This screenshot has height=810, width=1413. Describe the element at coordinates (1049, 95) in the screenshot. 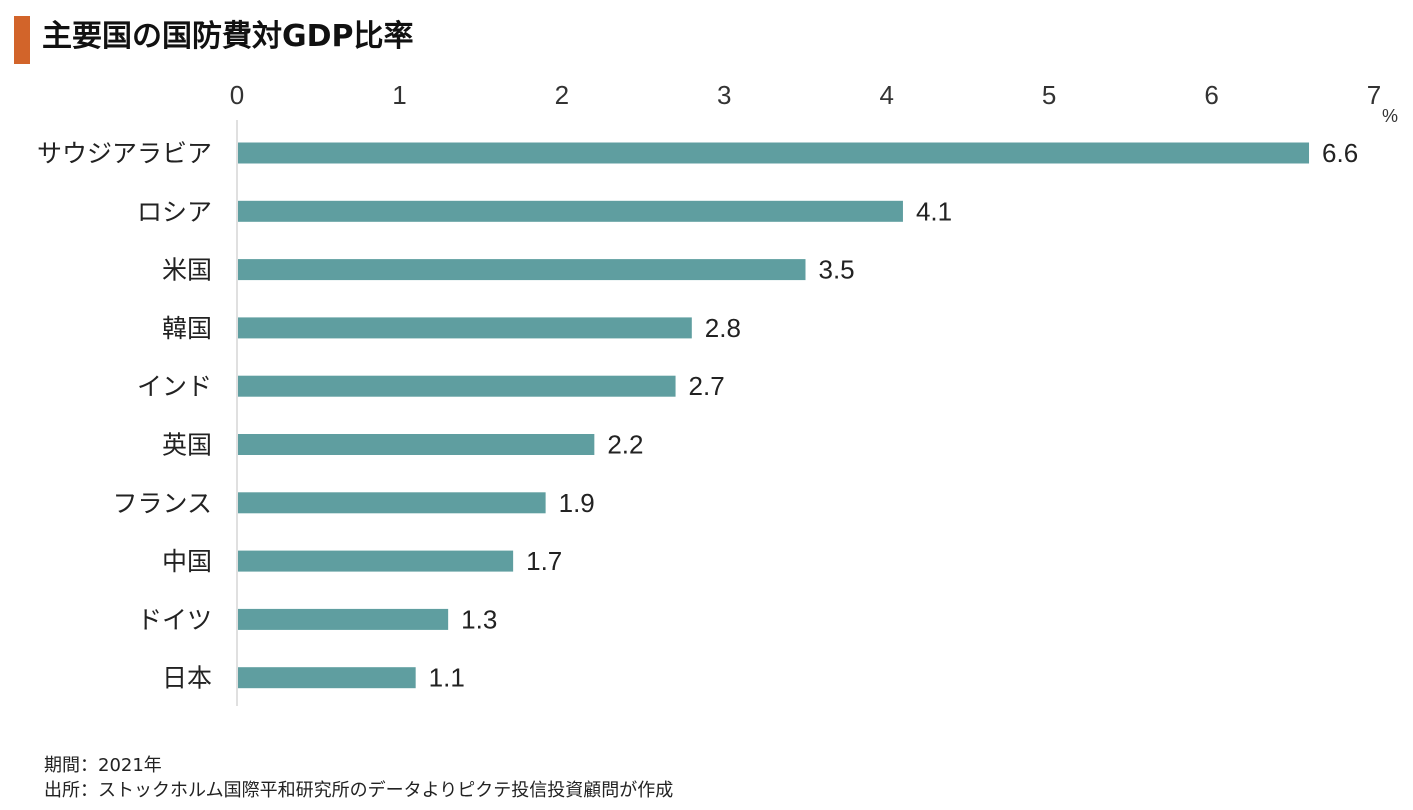

I see `x-tick-label: 5` at that location.